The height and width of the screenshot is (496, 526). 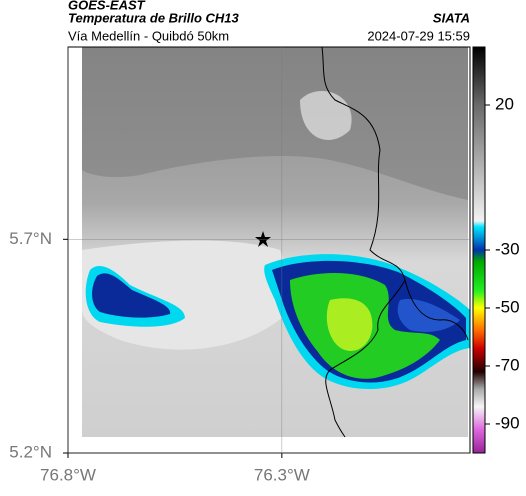 What do you see at coordinates (148, 35) in the screenshot?
I see `route: Vía Medellín - Quibdó 50km` at bounding box center [148, 35].